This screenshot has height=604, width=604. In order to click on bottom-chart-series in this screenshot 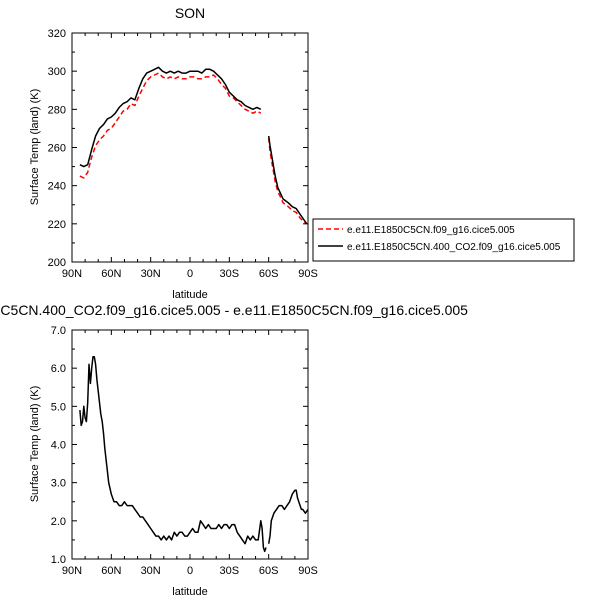, I will do `click(194, 454)`.